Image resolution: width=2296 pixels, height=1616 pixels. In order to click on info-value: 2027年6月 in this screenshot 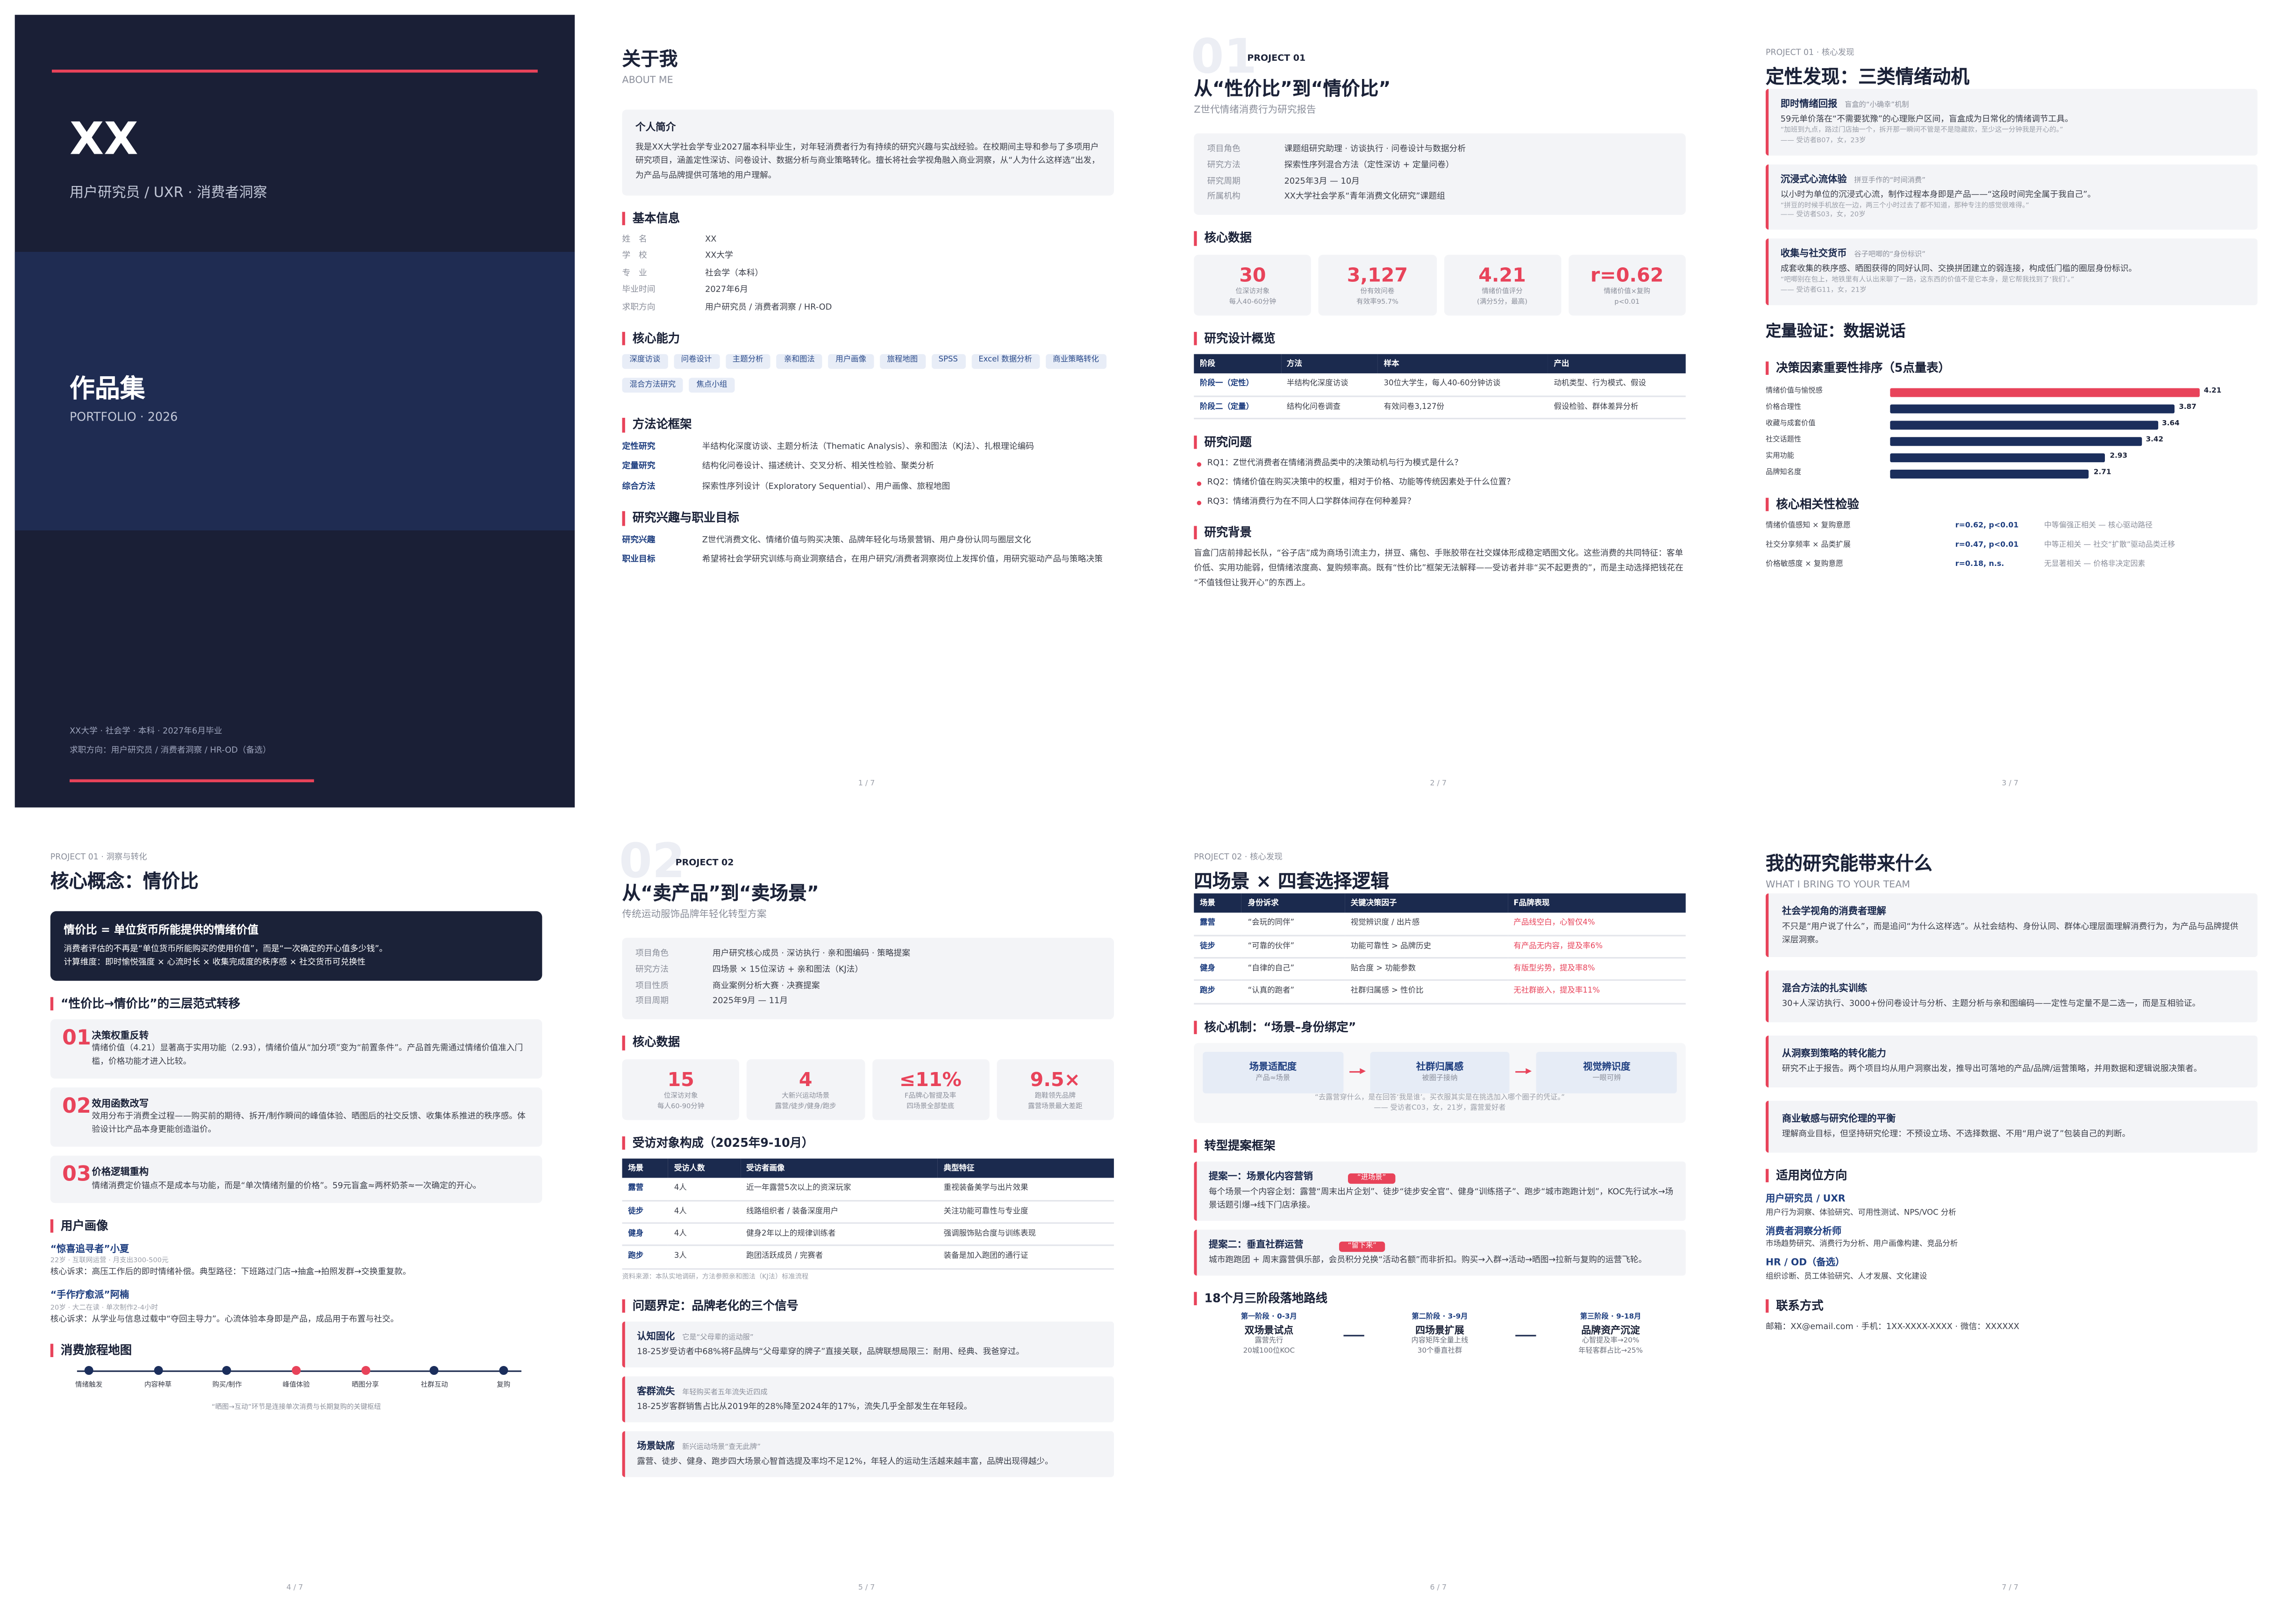, I will do `click(726, 291)`.